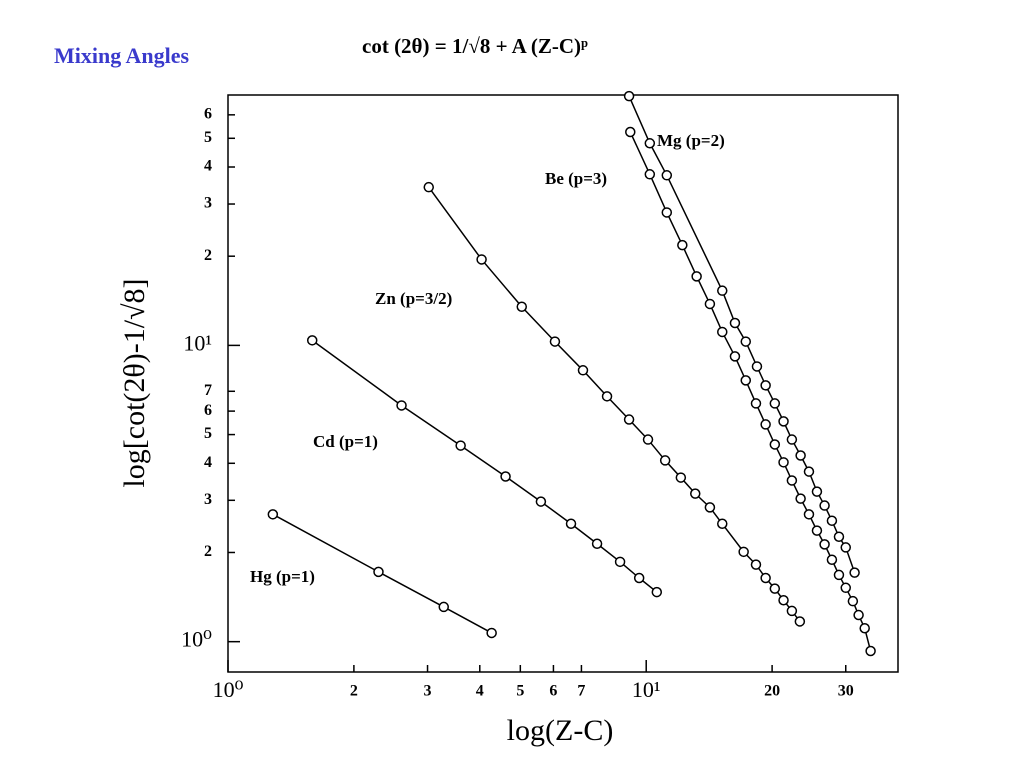 Image resolution: width=1024 pixels, height=768 pixels. I want to click on series-label: Hg (p=1), so click(282, 576).